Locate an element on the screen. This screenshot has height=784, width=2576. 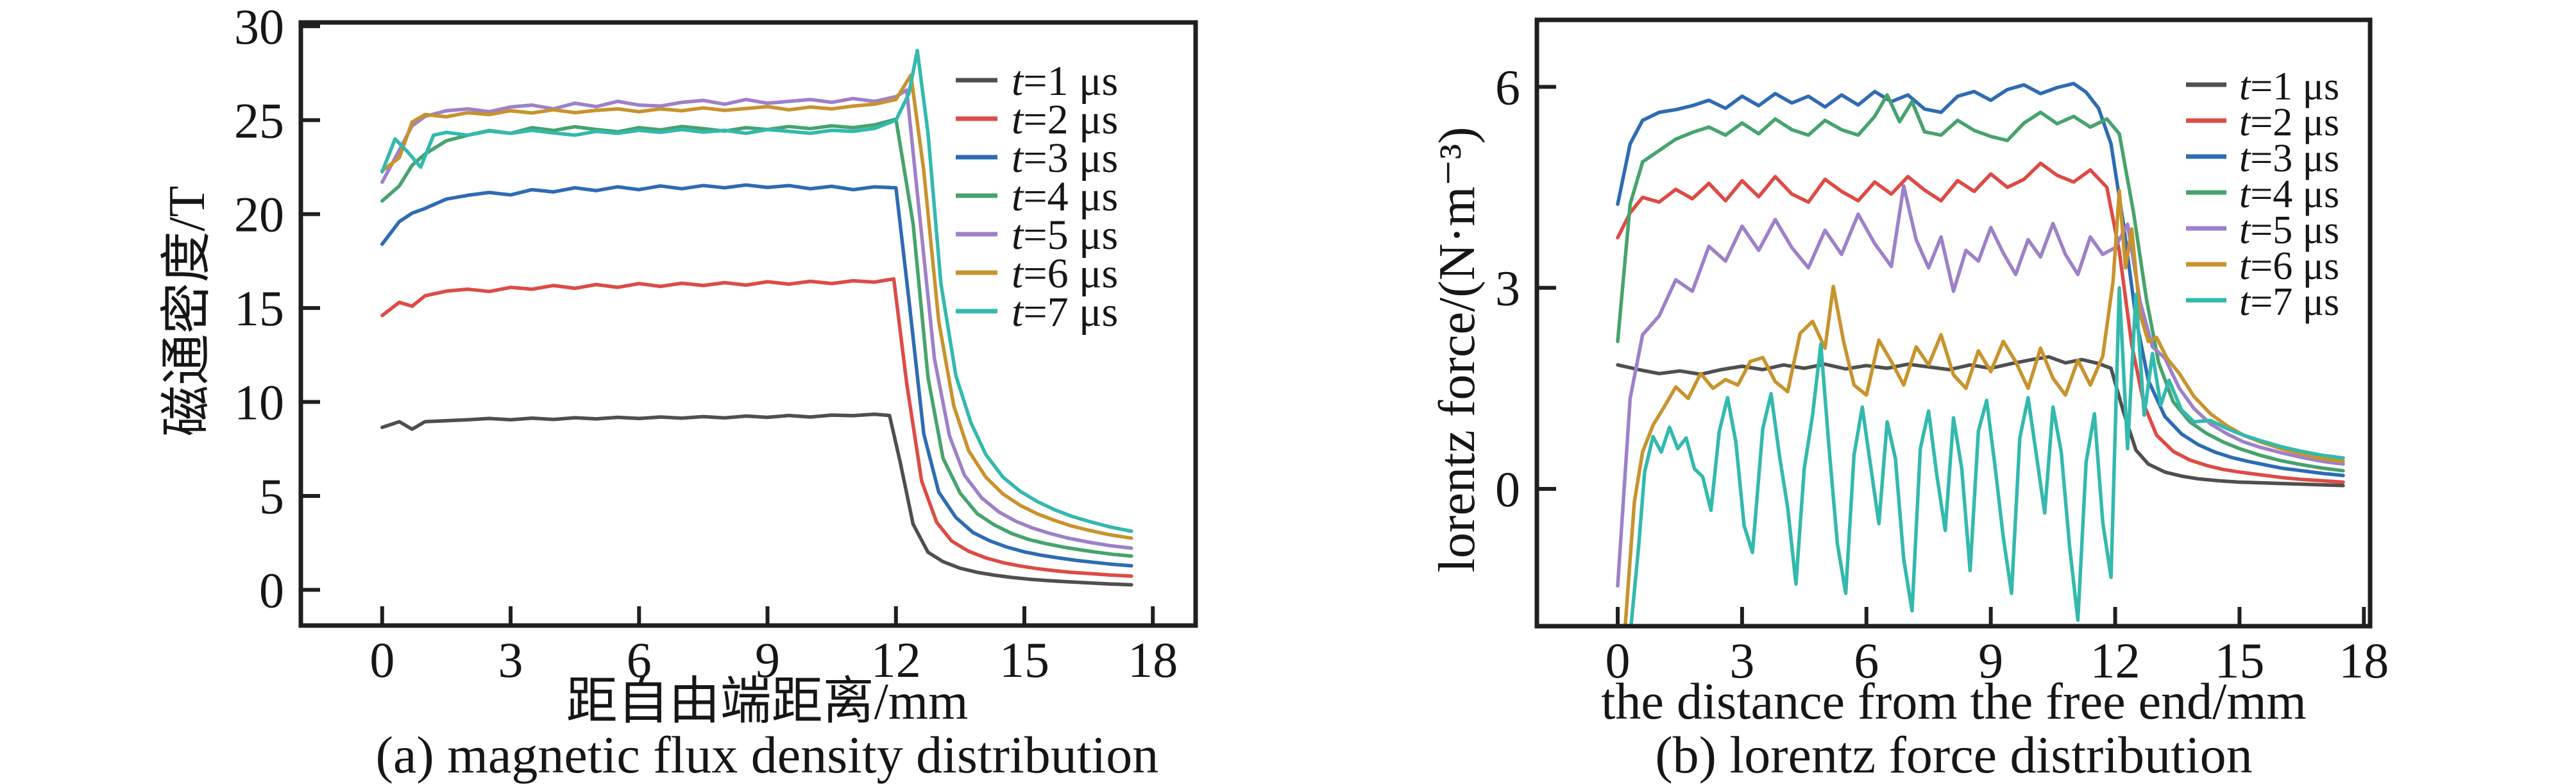
y-tick-label: 3 is located at coordinates (1507, 288).